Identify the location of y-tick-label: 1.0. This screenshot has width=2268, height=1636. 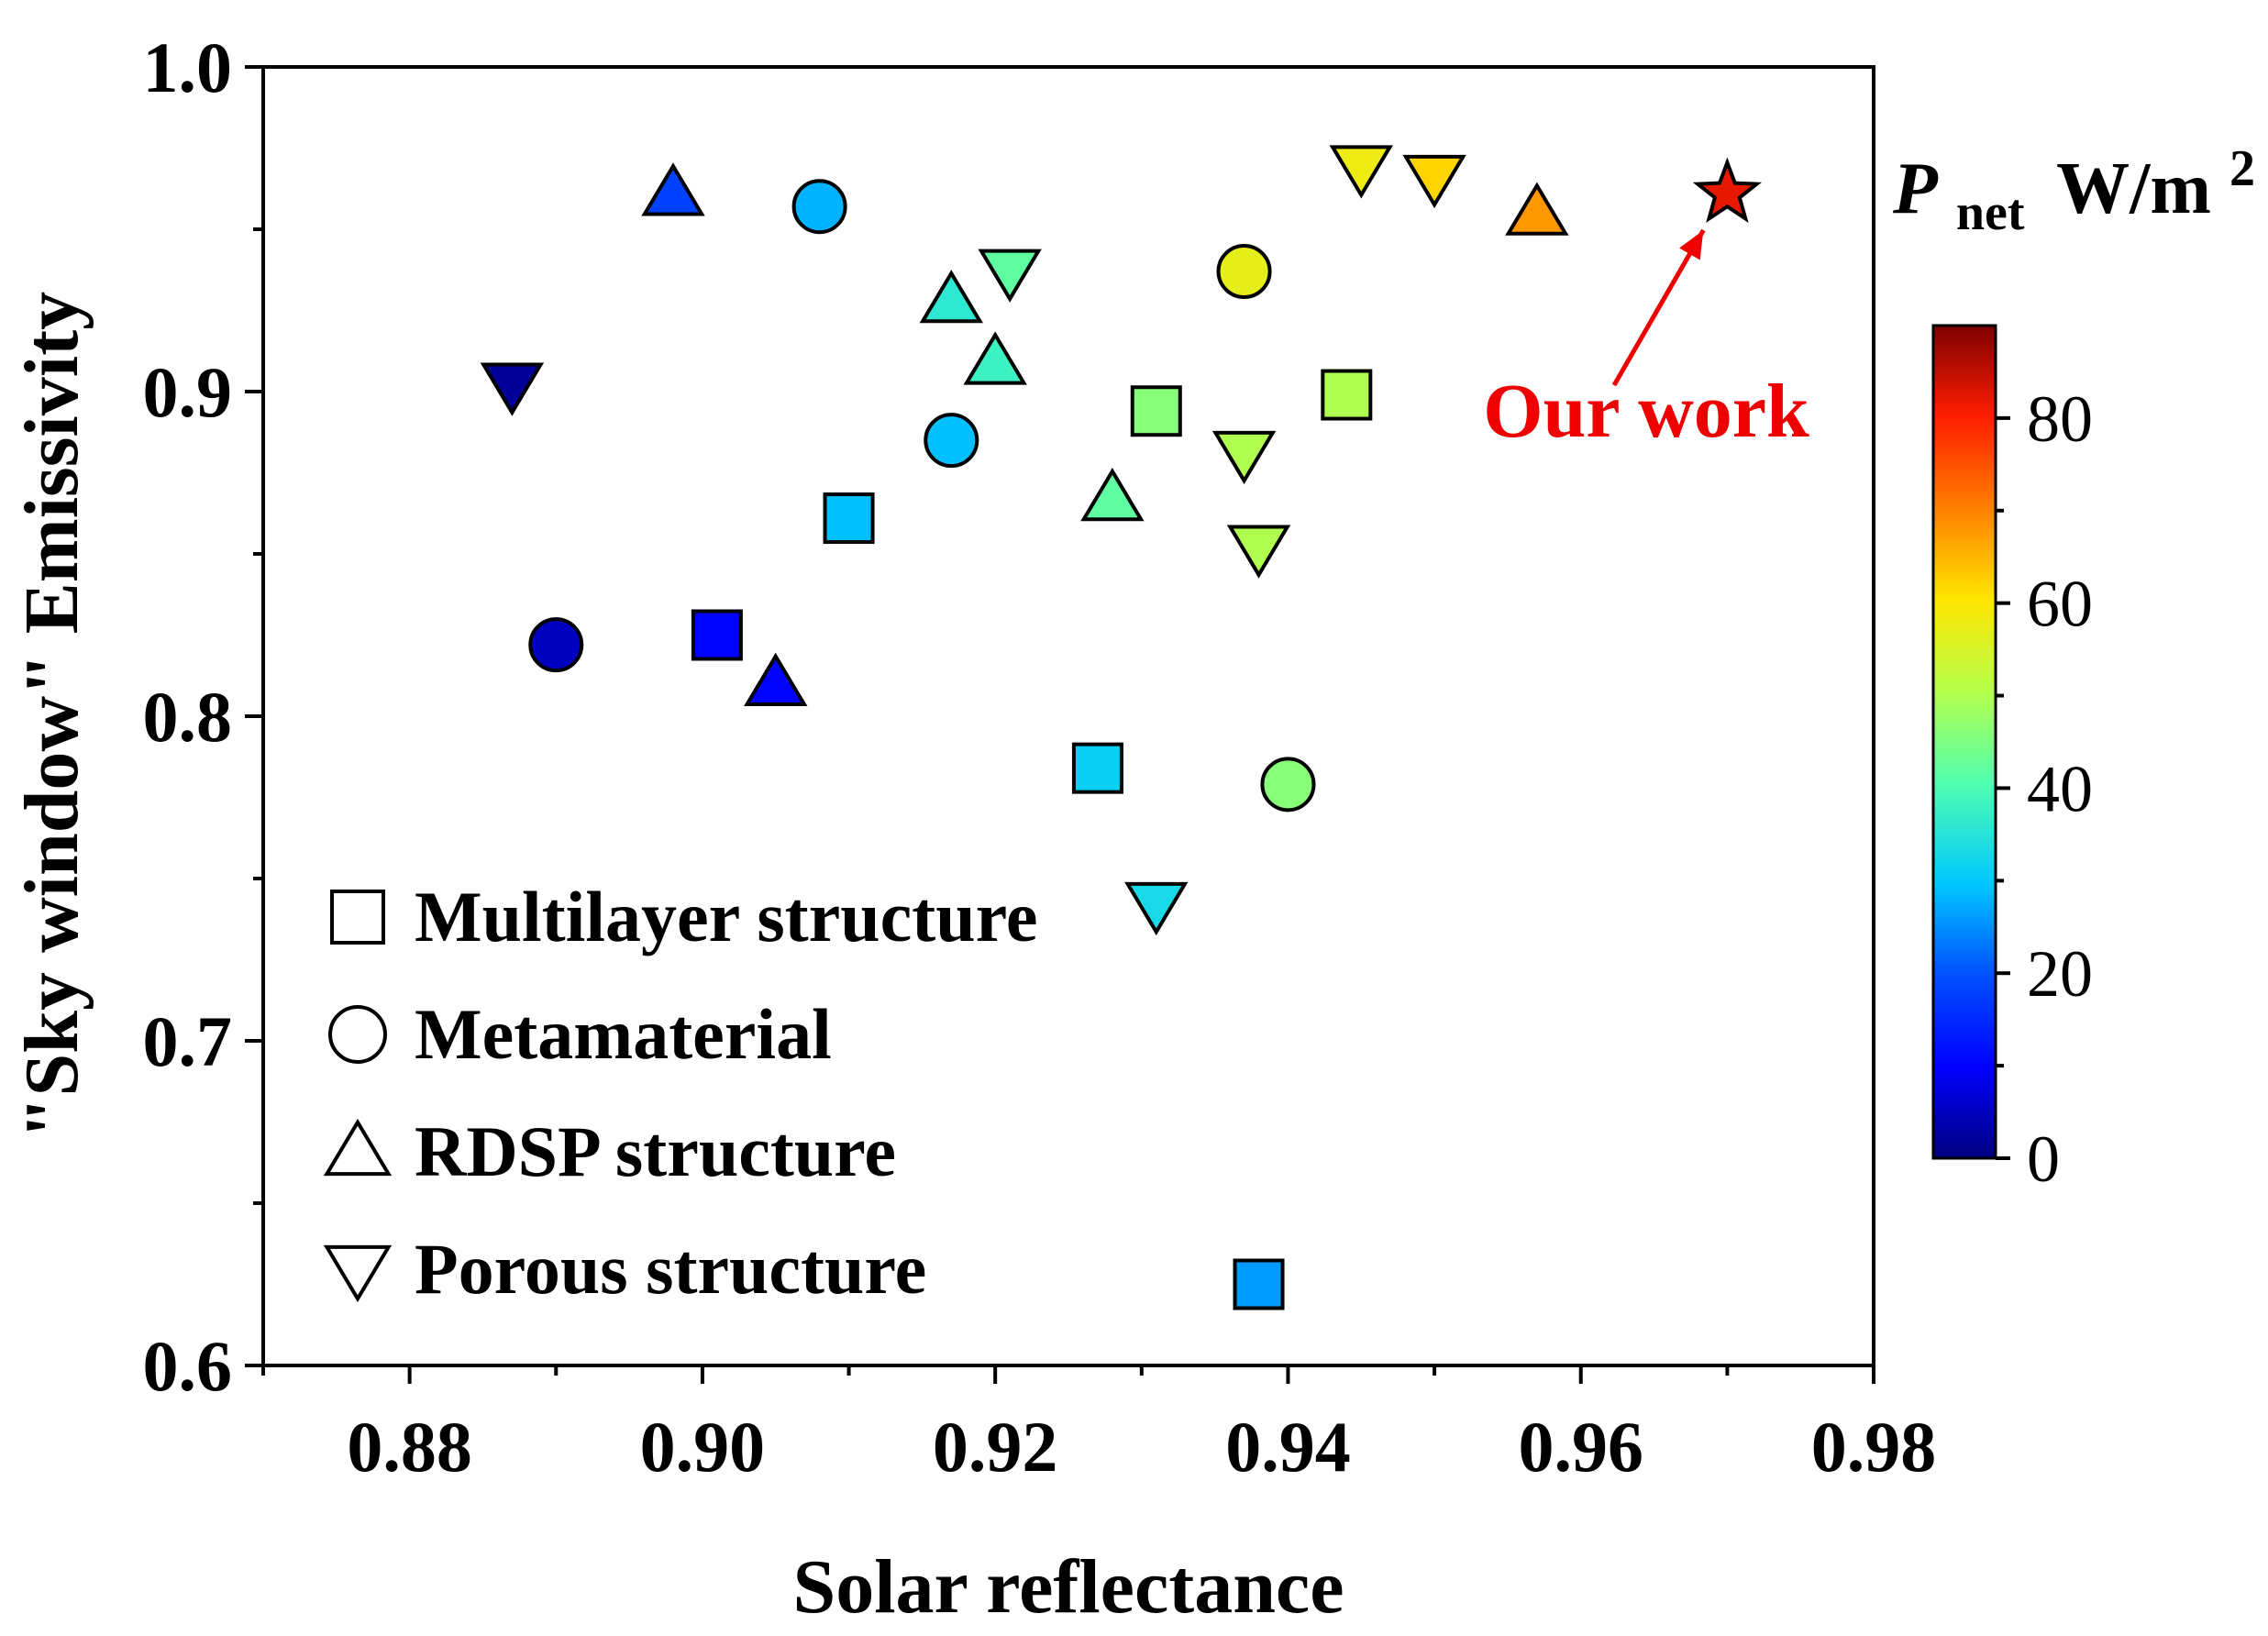
(188, 67).